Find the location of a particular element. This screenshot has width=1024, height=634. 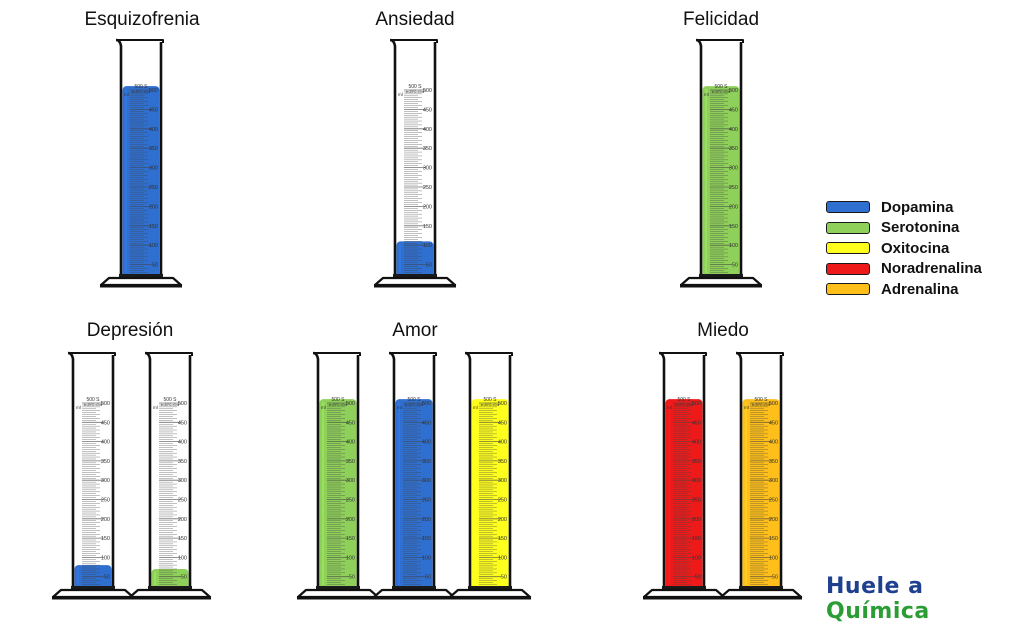

brand-part-2: Química is located at coordinates (878, 611).